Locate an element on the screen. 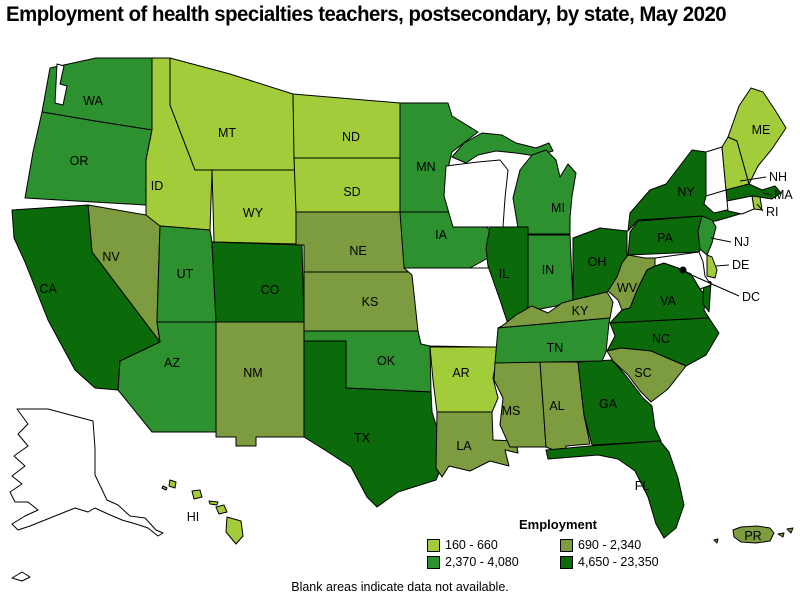 The image size is (800, 600). legend-label-2: 690 - 2,340 is located at coordinates (610, 545).